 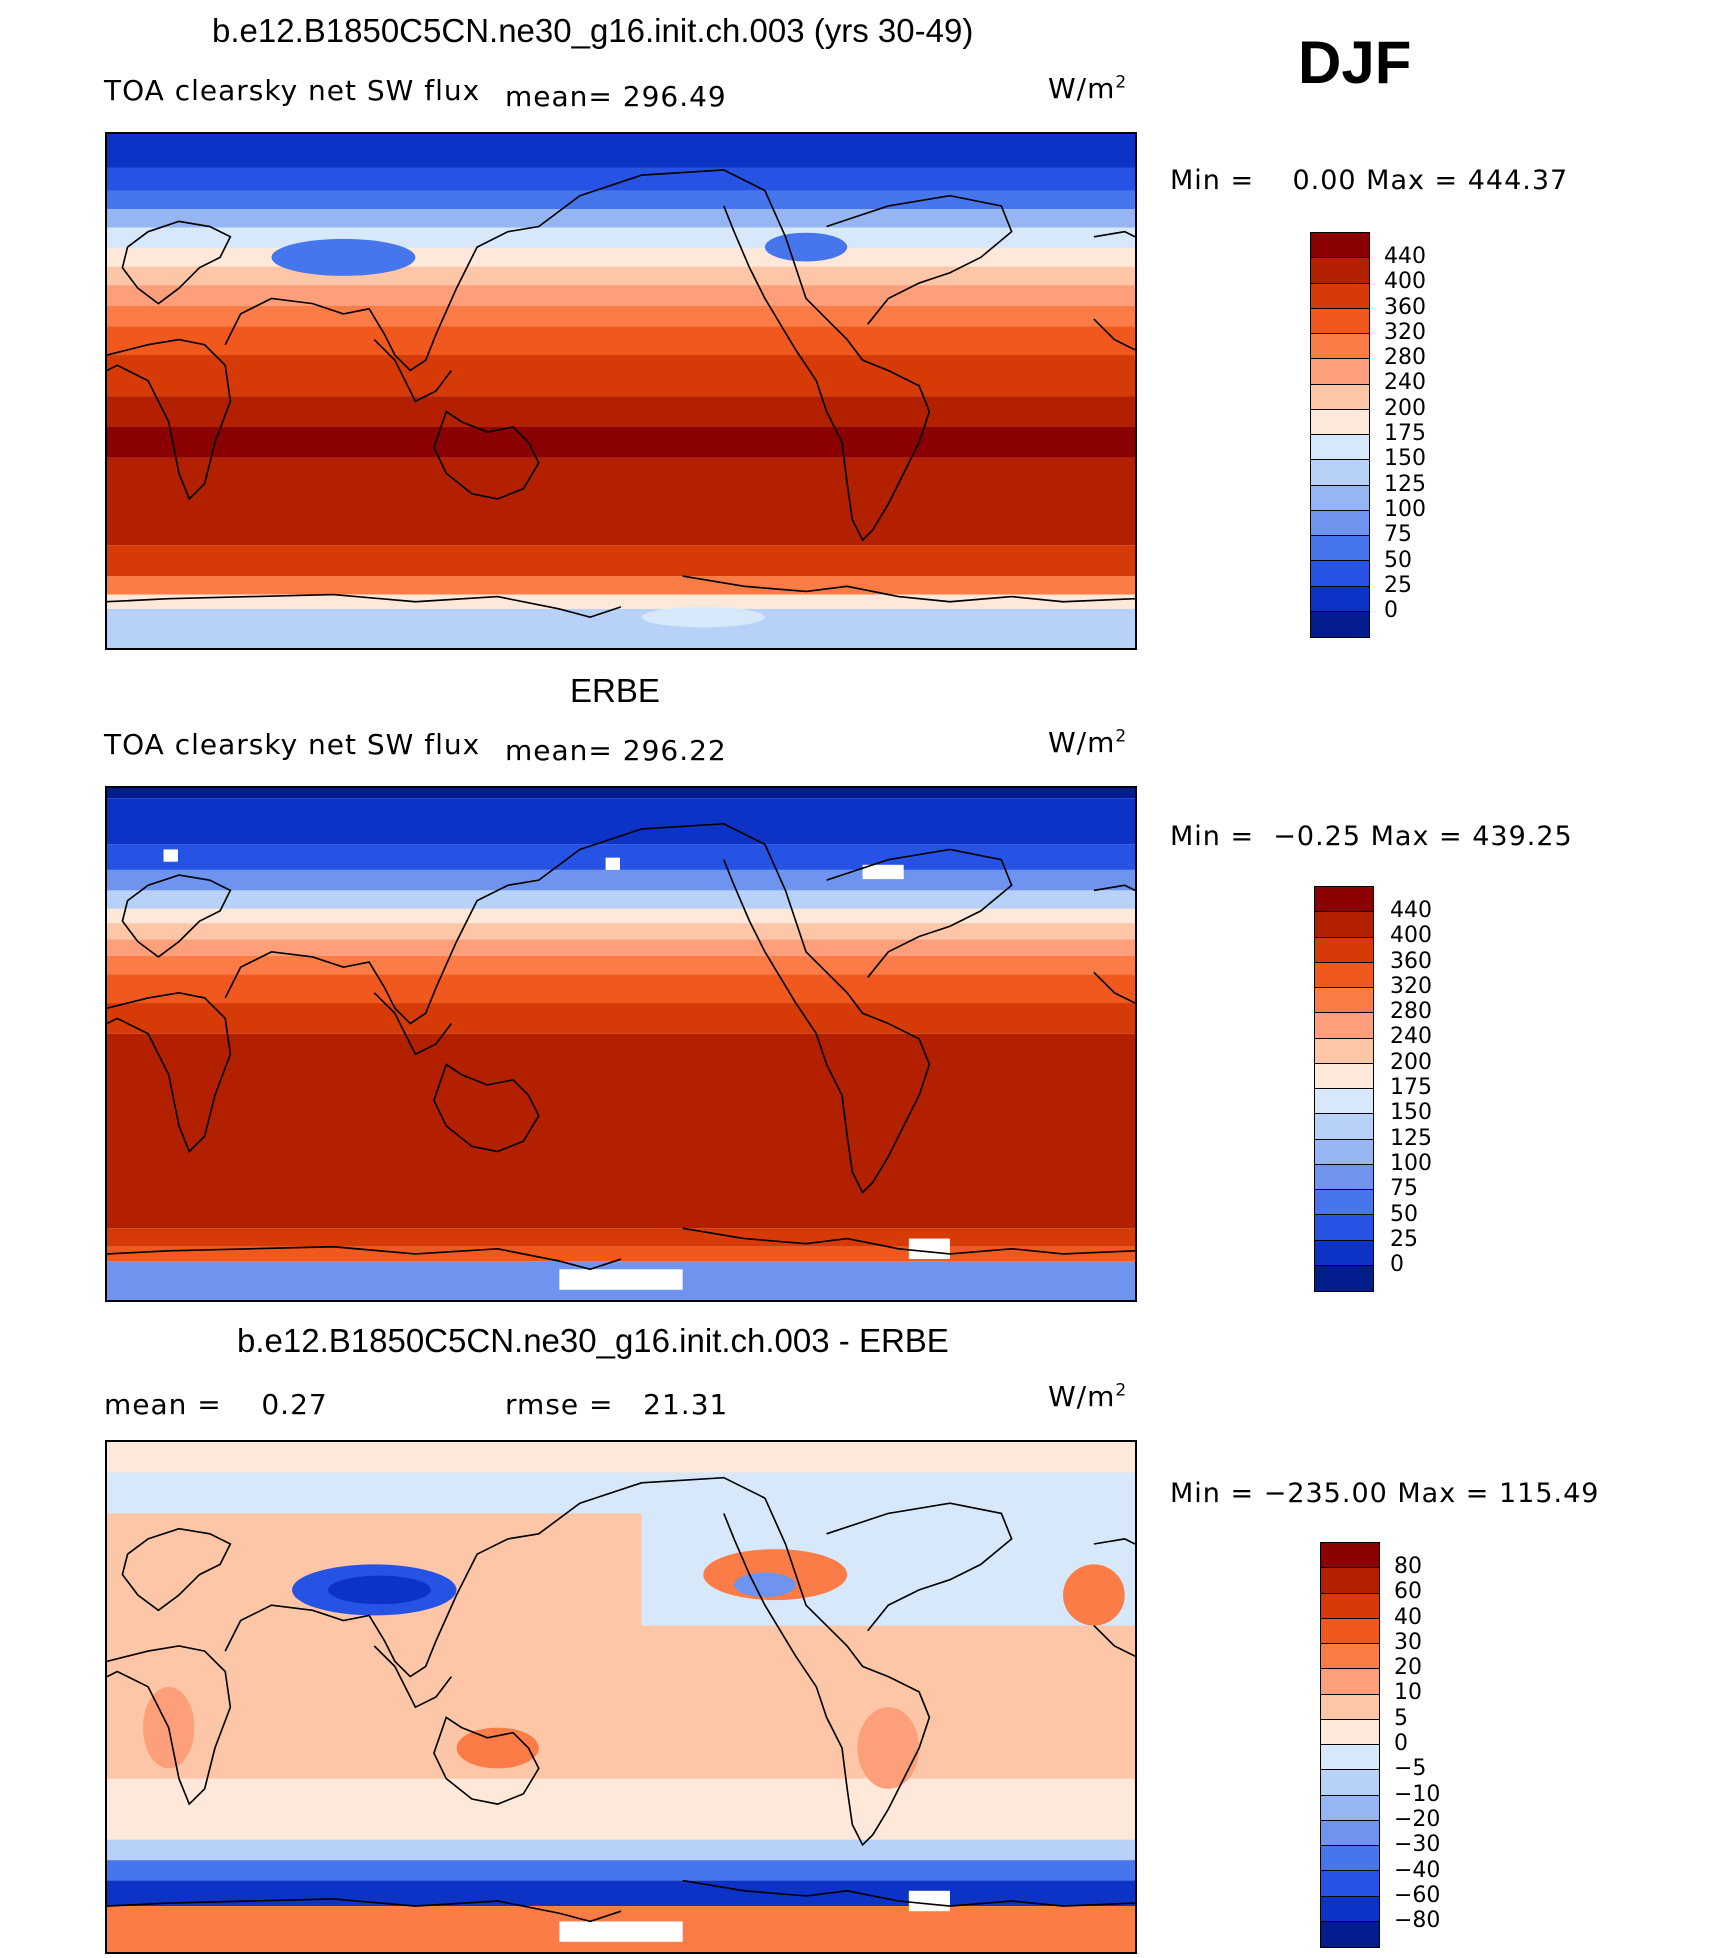 What do you see at coordinates (1417, 1921) in the screenshot?
I see `colorbar-tick-label: −80` at bounding box center [1417, 1921].